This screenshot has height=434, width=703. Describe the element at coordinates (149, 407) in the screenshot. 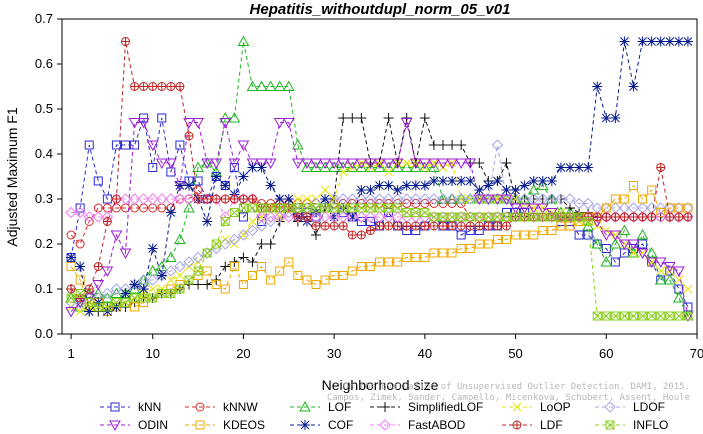

I see `legend-label: kNN` at that location.